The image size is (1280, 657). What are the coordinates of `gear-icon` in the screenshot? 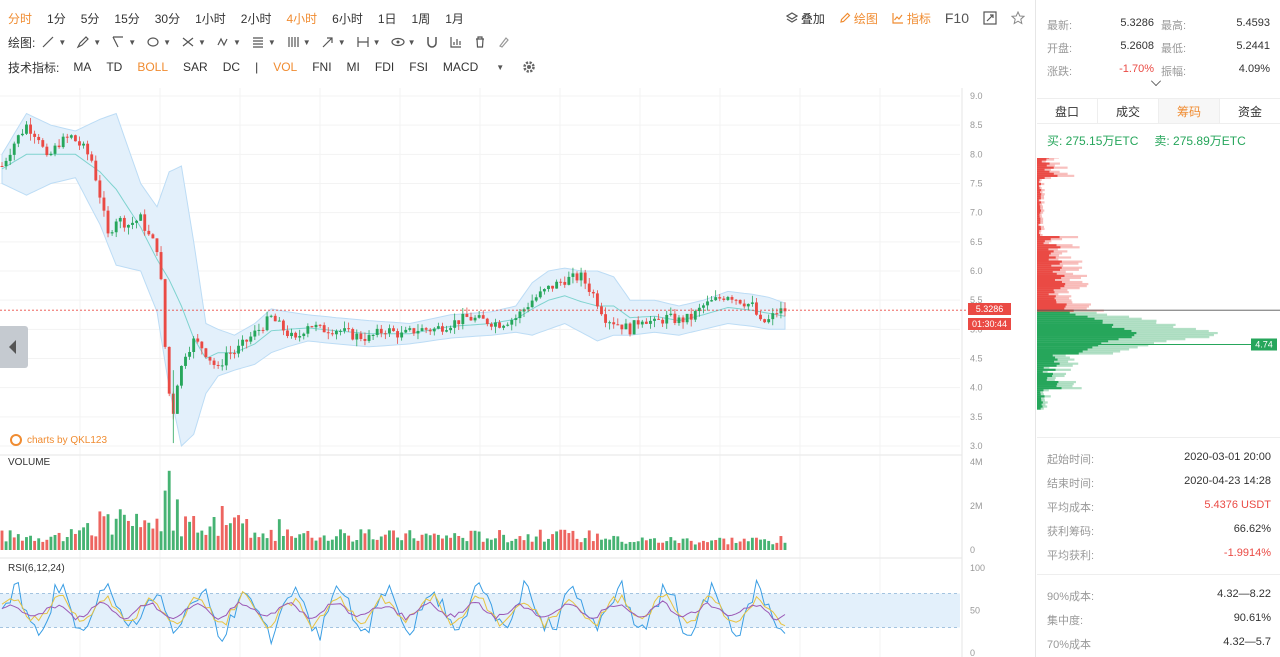 It's located at (529, 67).